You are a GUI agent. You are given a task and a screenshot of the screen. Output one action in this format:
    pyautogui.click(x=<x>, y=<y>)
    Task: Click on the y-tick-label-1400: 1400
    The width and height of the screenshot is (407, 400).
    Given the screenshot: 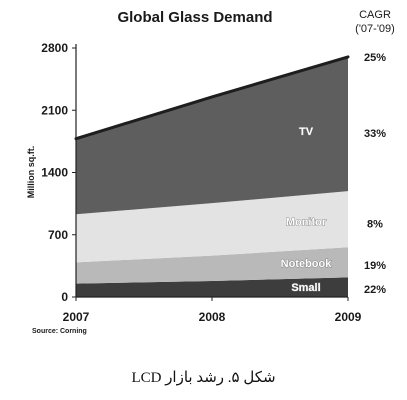 What is the action you would take?
    pyautogui.click(x=54, y=173)
    